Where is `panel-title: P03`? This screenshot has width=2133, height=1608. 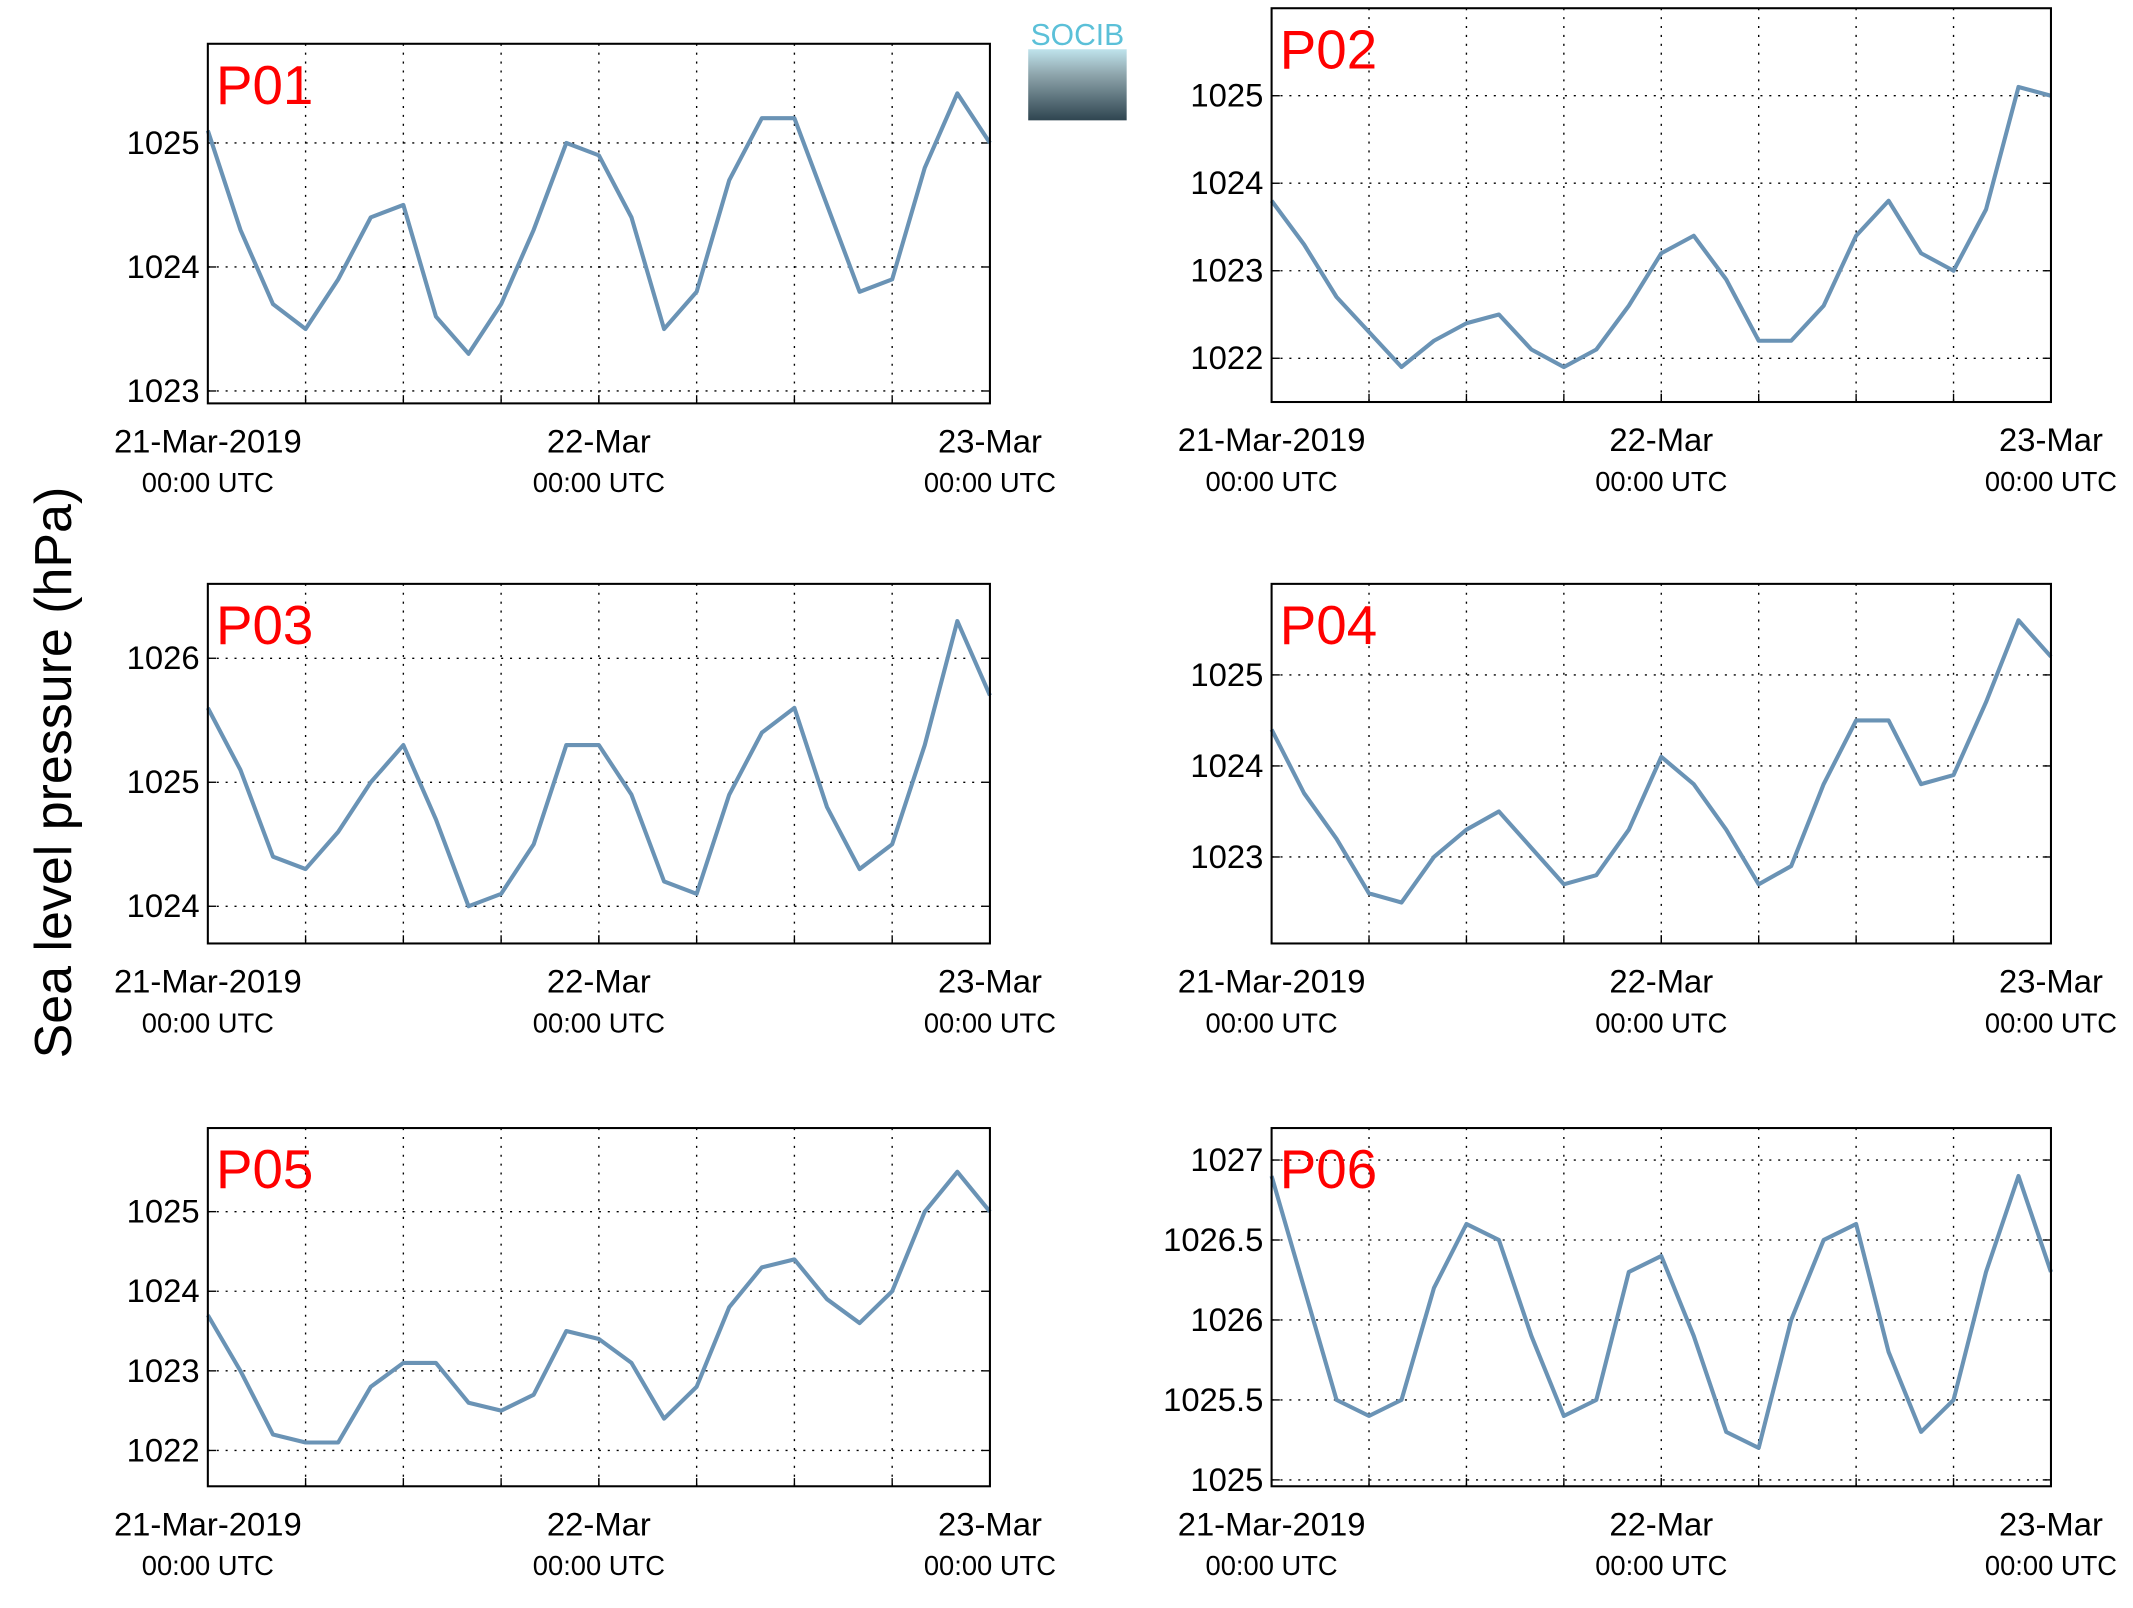
panel-title: P03 is located at coordinates (264, 625).